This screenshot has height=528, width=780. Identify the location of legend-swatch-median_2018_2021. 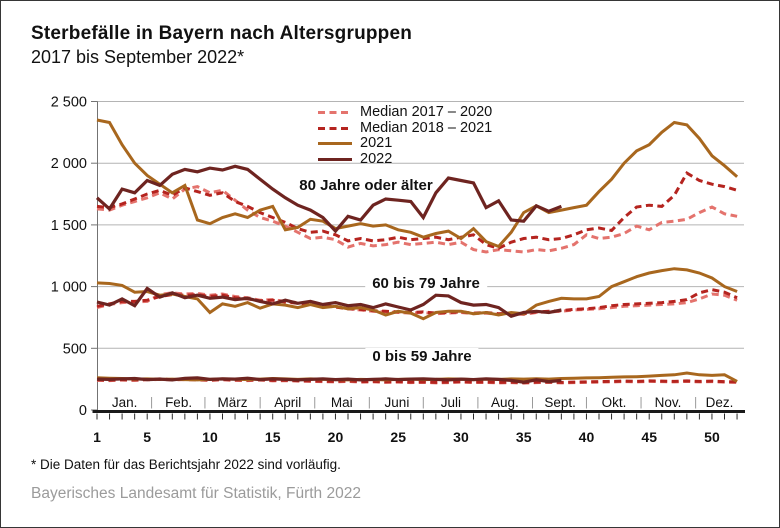
(335, 128).